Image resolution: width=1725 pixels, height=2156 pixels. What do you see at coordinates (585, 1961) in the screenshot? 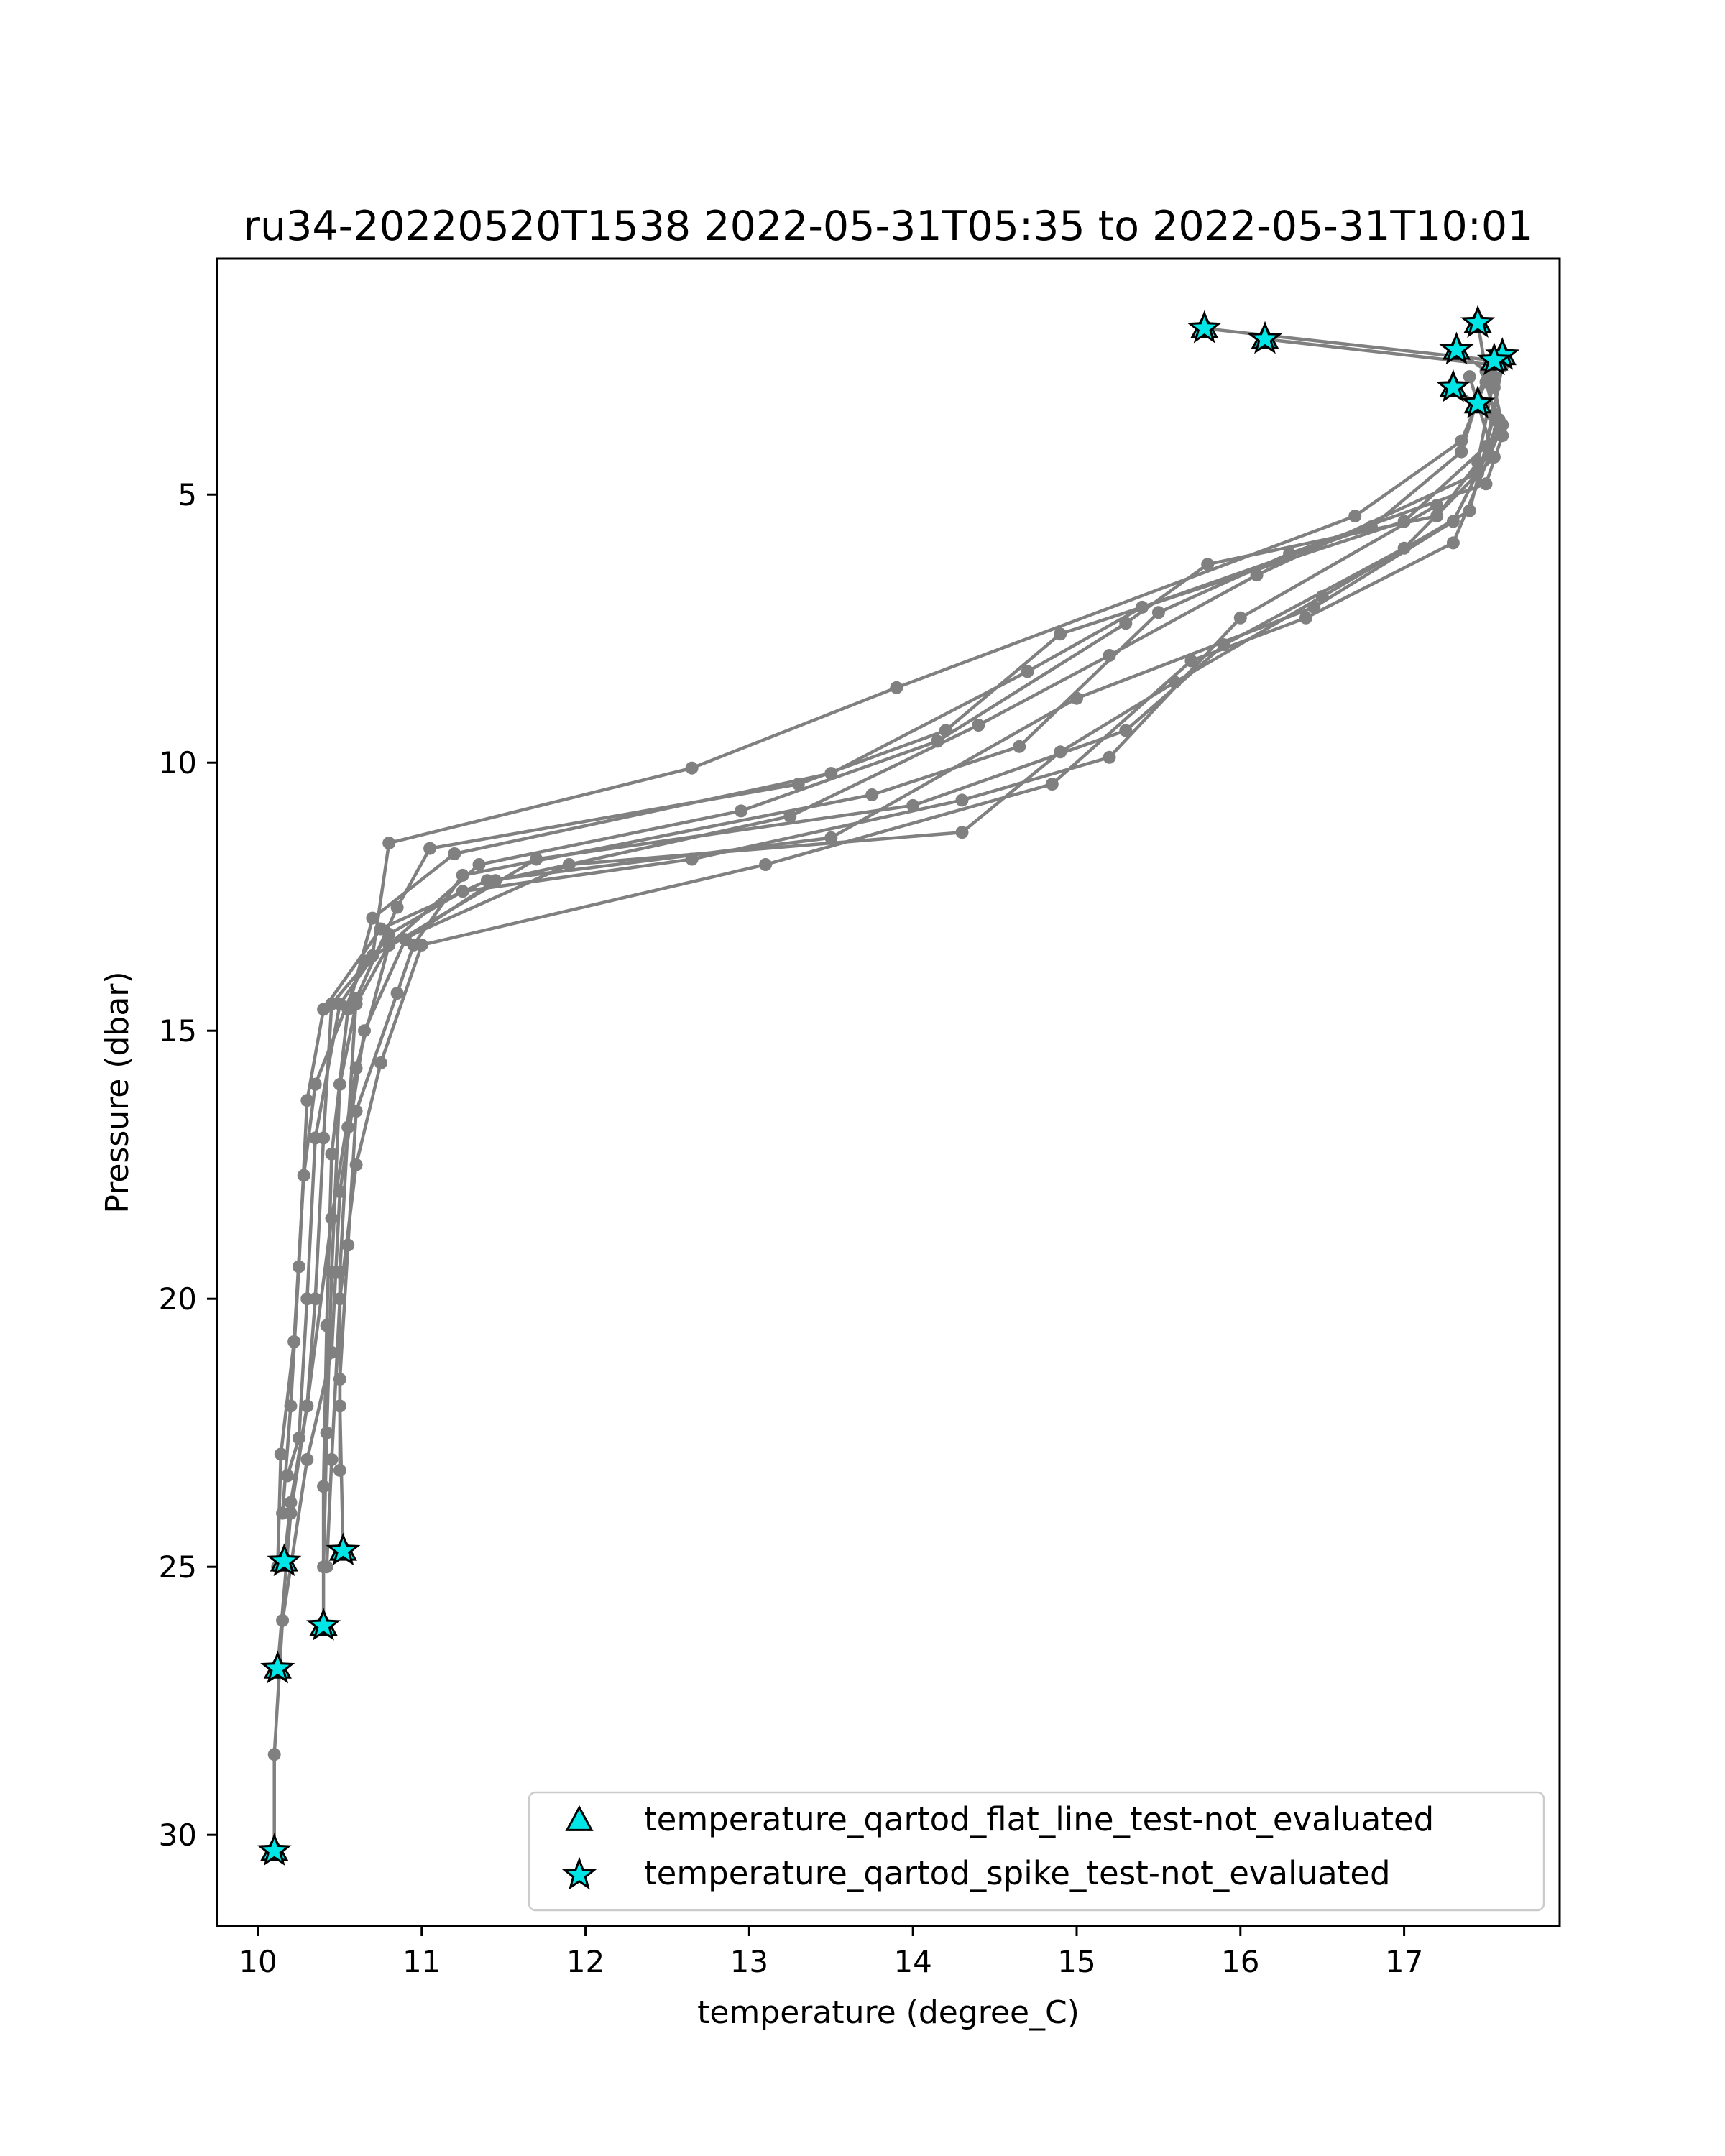
I see `x-tick-label: 12` at bounding box center [585, 1961].